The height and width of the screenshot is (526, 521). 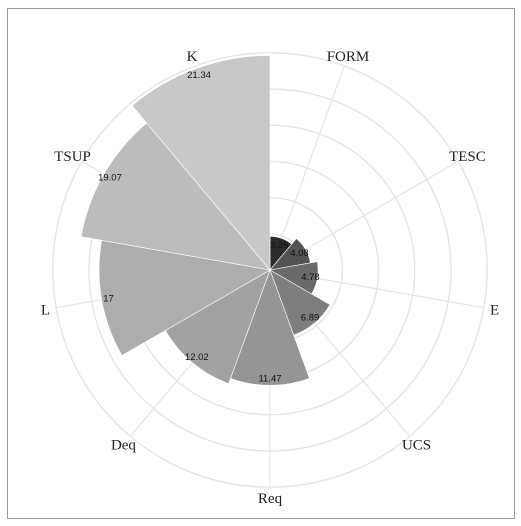 I want to click on value-label: 4.78, so click(x=310, y=277).